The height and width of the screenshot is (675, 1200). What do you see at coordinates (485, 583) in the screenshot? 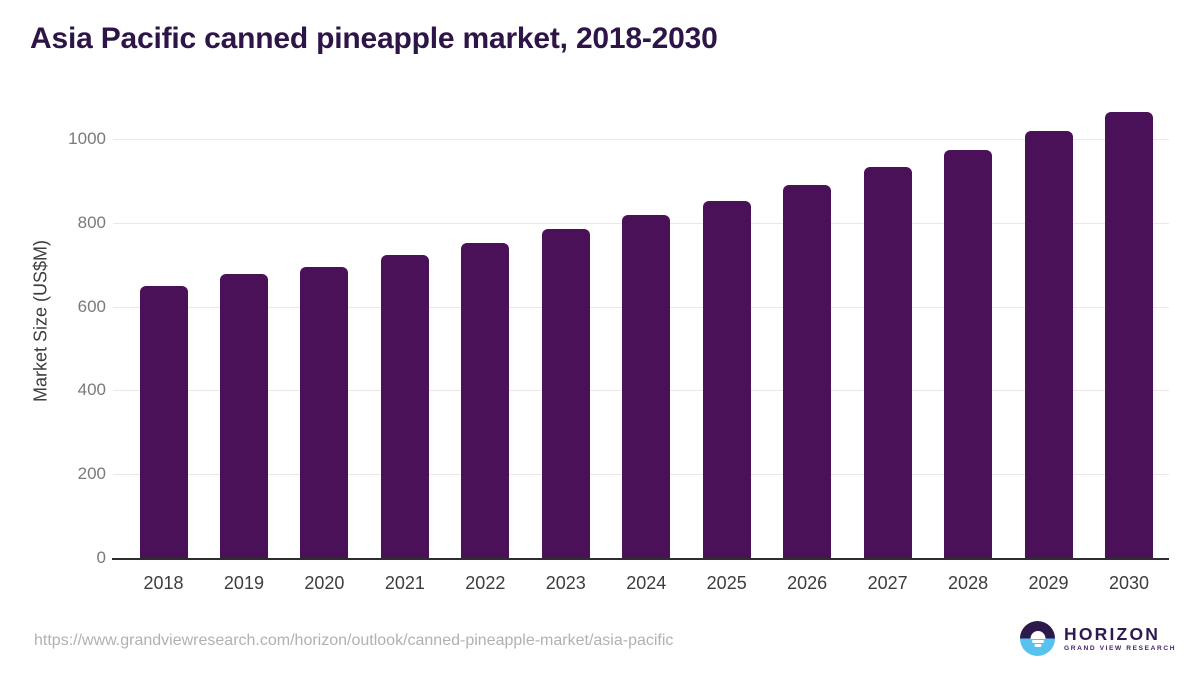
I see `x-tick-label: 2022` at bounding box center [485, 583].